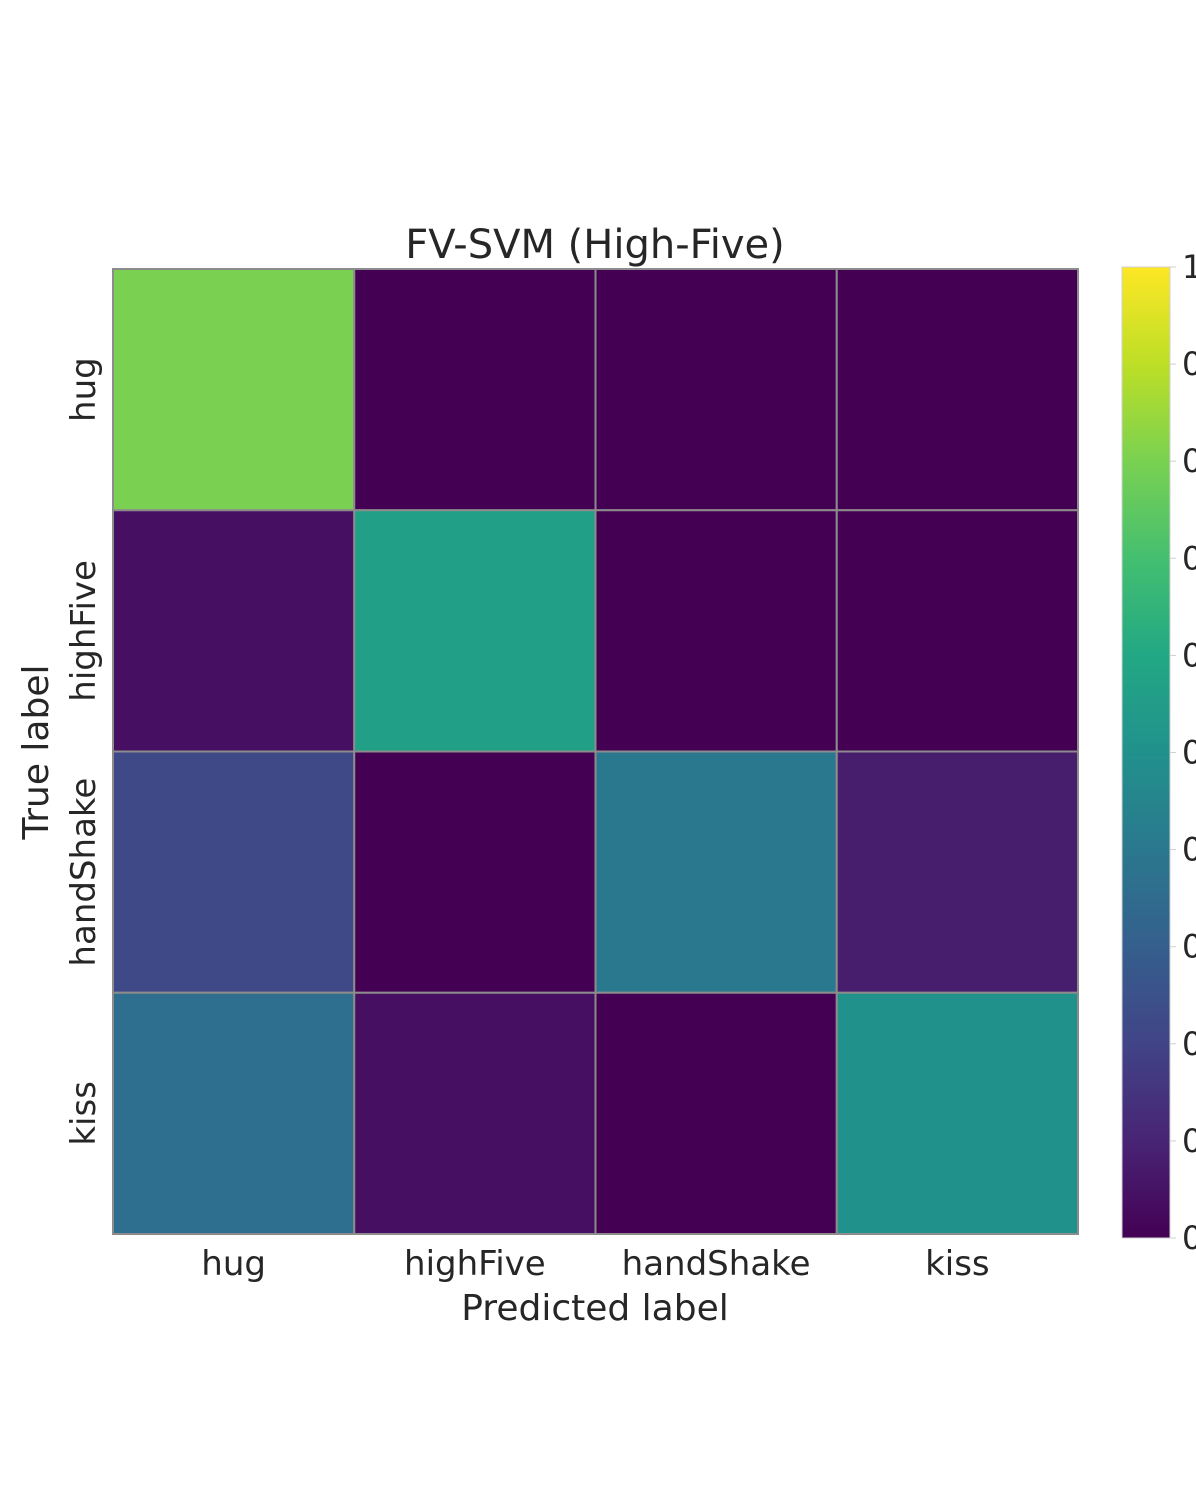  I want to click on heatmap-cell-handShake-handShake, so click(716, 872).